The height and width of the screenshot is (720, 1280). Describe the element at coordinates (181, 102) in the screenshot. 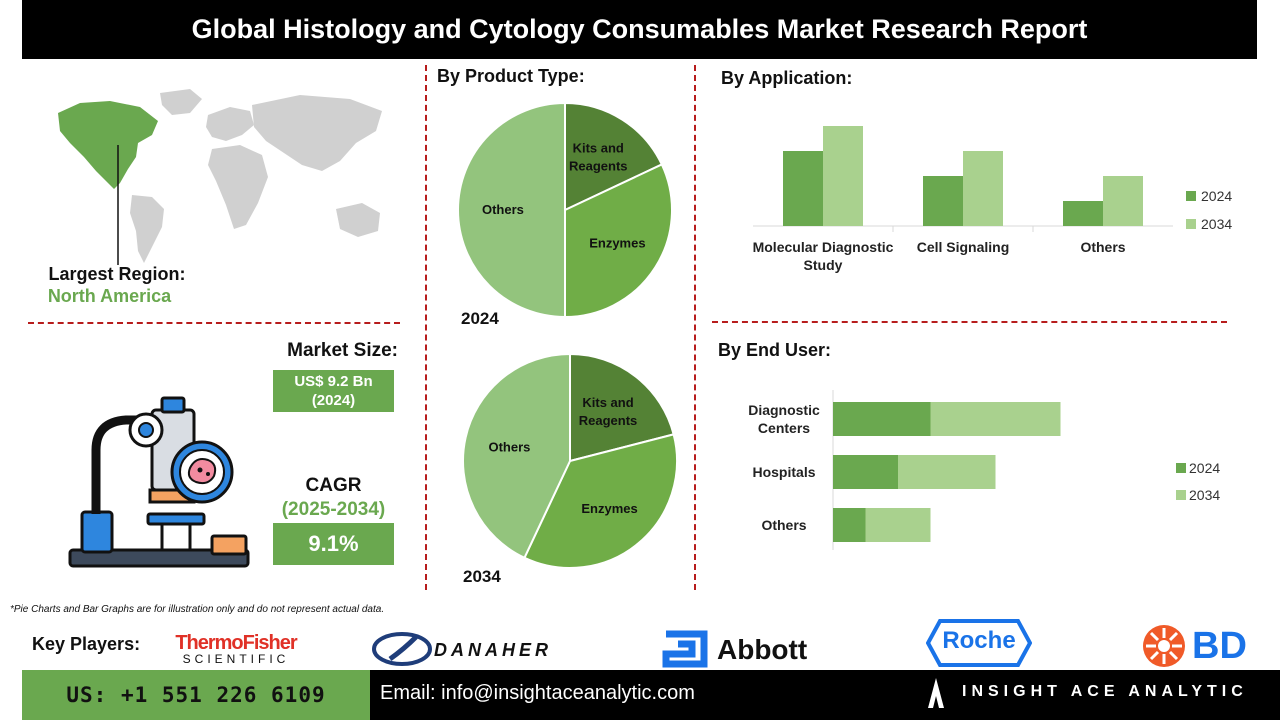

I see `map-greenland` at that location.